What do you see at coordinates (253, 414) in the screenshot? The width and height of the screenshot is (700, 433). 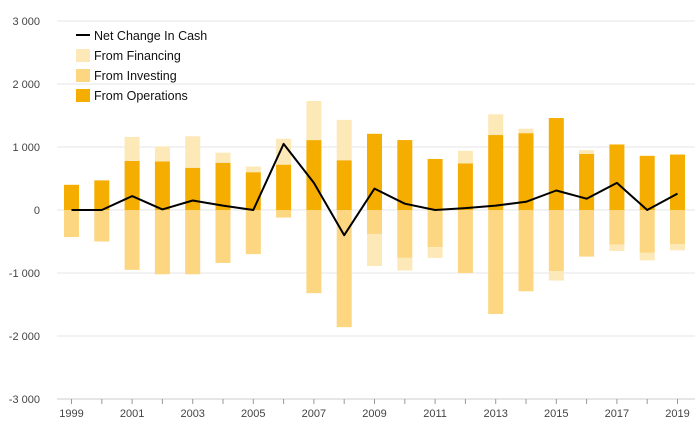 I see `x-tick-label: 2005` at bounding box center [253, 414].